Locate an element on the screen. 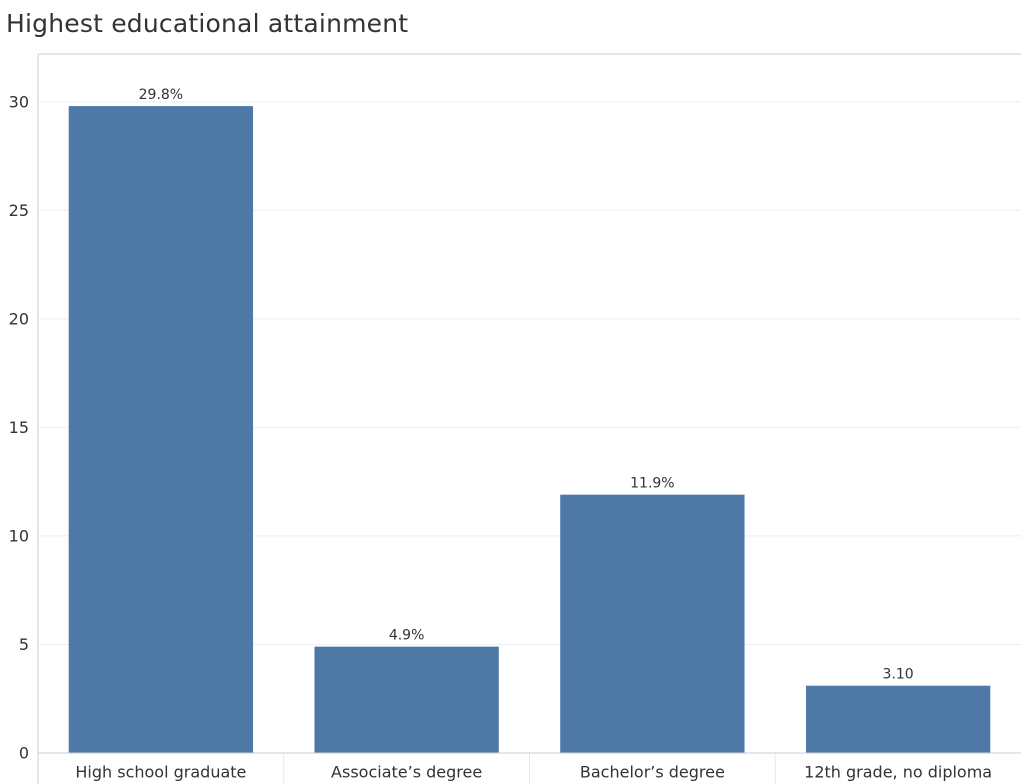  y-axis-ticks: 0 5 10 15 20 25 30 is located at coordinates (19, 427).